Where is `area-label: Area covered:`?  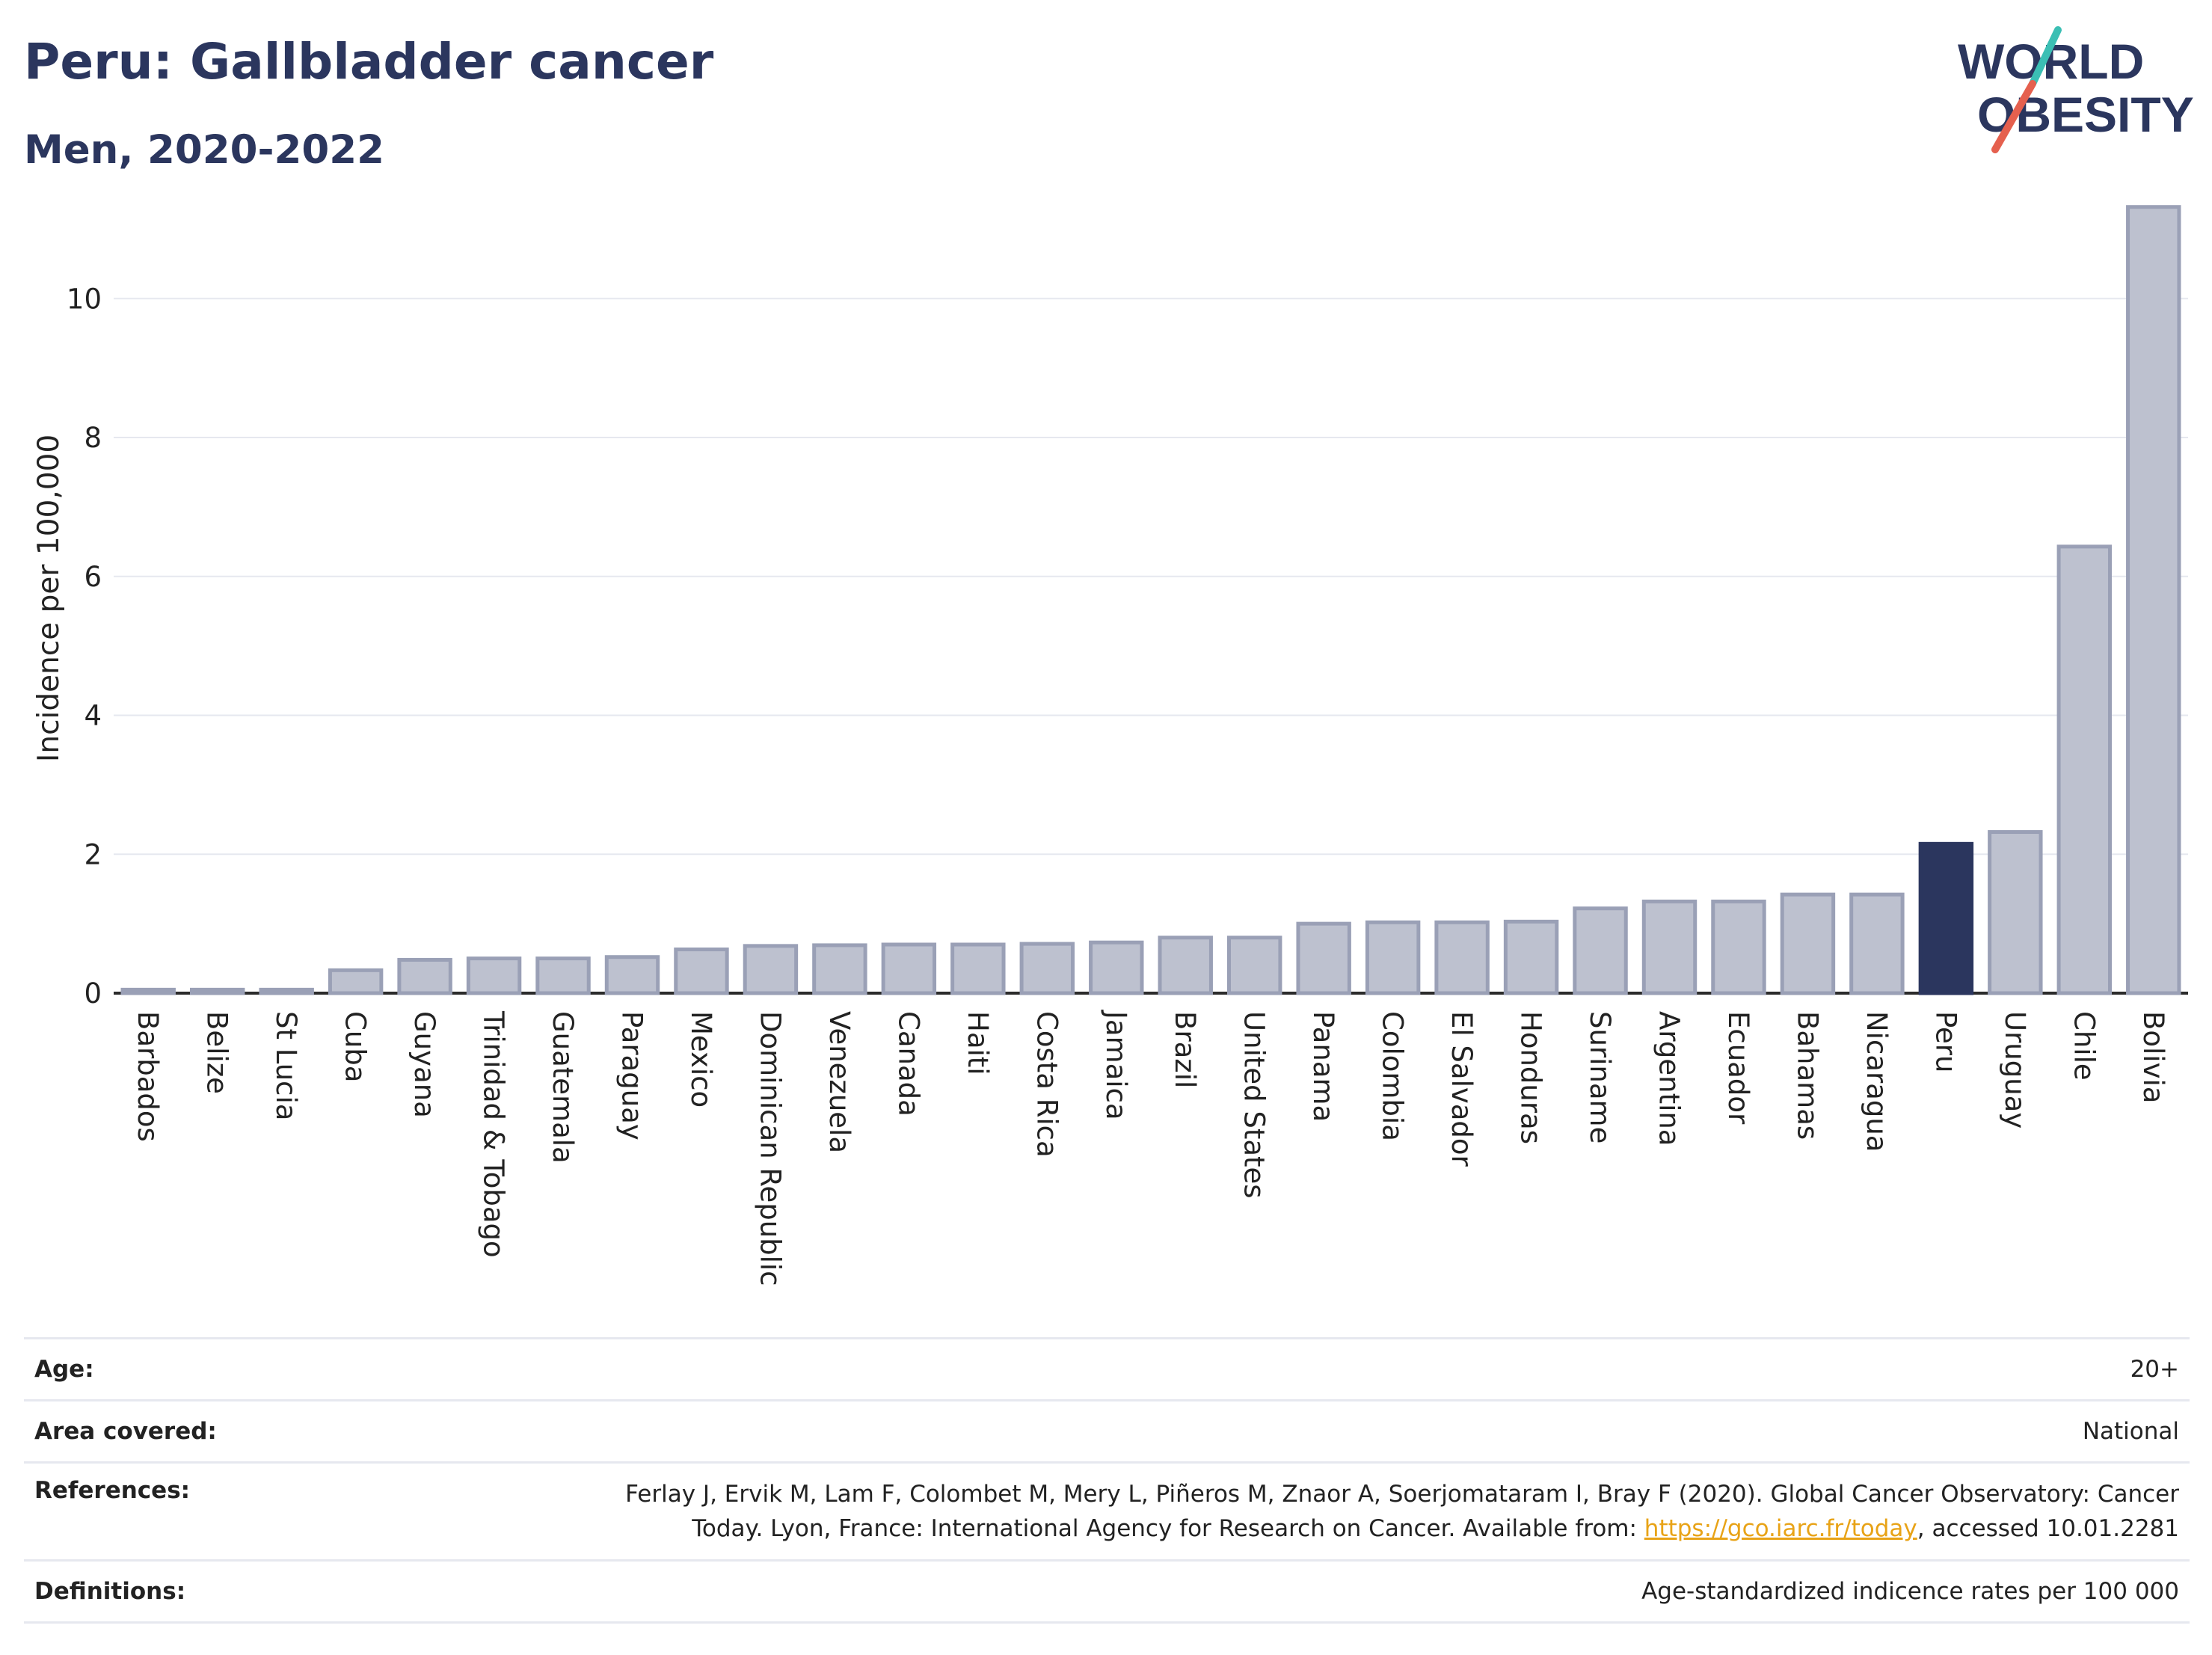
area-label: Area covered: is located at coordinates (125, 1431).